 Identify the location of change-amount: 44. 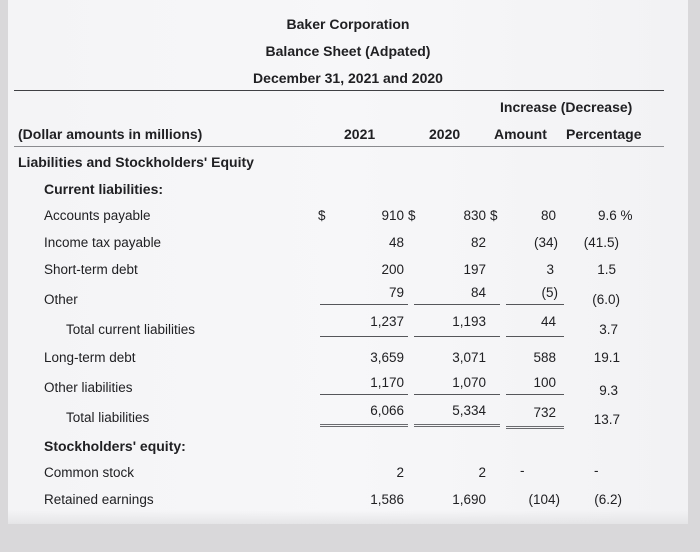
(548, 321).